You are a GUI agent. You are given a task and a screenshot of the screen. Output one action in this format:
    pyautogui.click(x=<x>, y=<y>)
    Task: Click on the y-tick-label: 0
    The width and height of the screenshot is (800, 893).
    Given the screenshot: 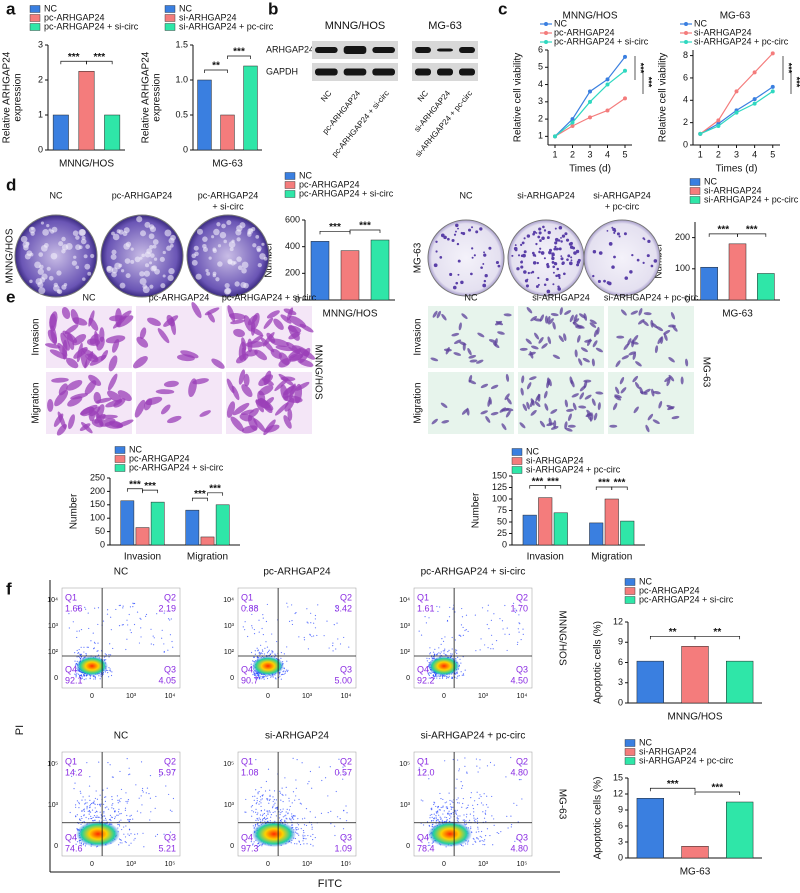 What is the action you would take?
    pyautogui.click(x=297, y=299)
    